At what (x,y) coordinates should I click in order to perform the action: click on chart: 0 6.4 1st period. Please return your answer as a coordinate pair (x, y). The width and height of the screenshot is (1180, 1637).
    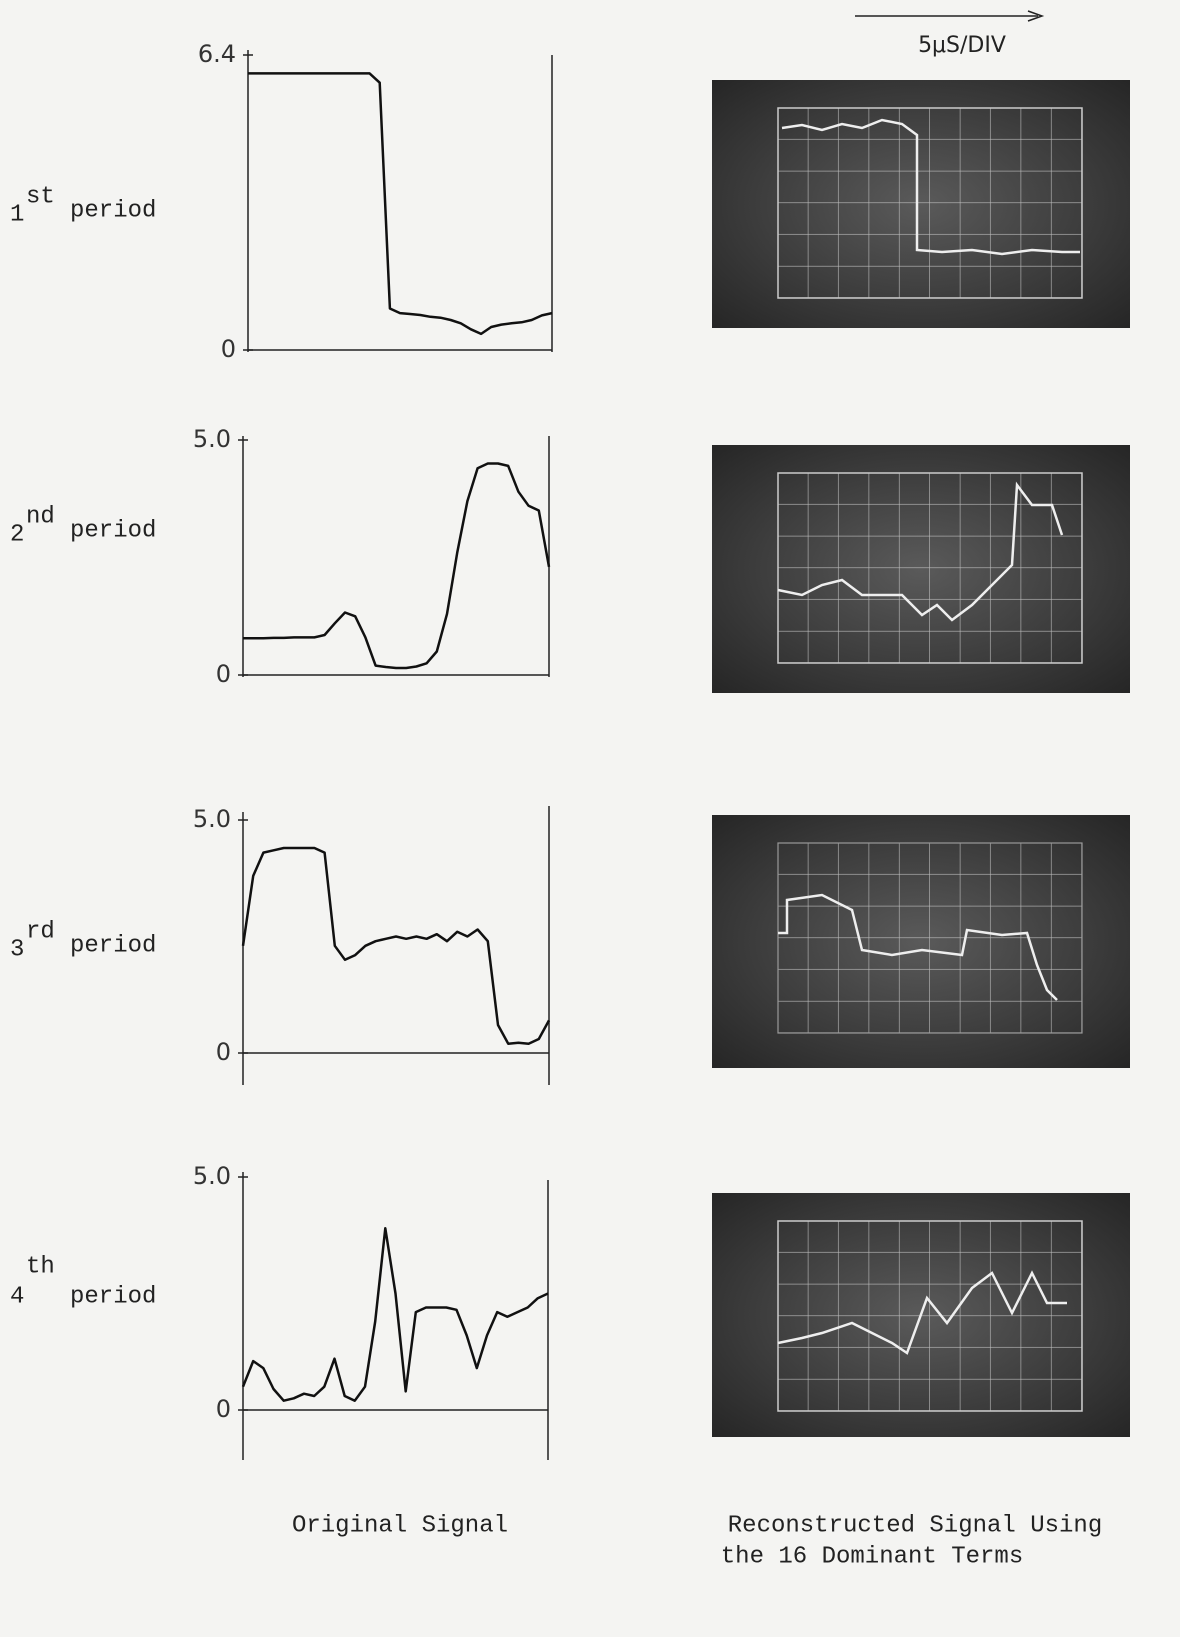
    Looking at the image, I should click on (281, 201).